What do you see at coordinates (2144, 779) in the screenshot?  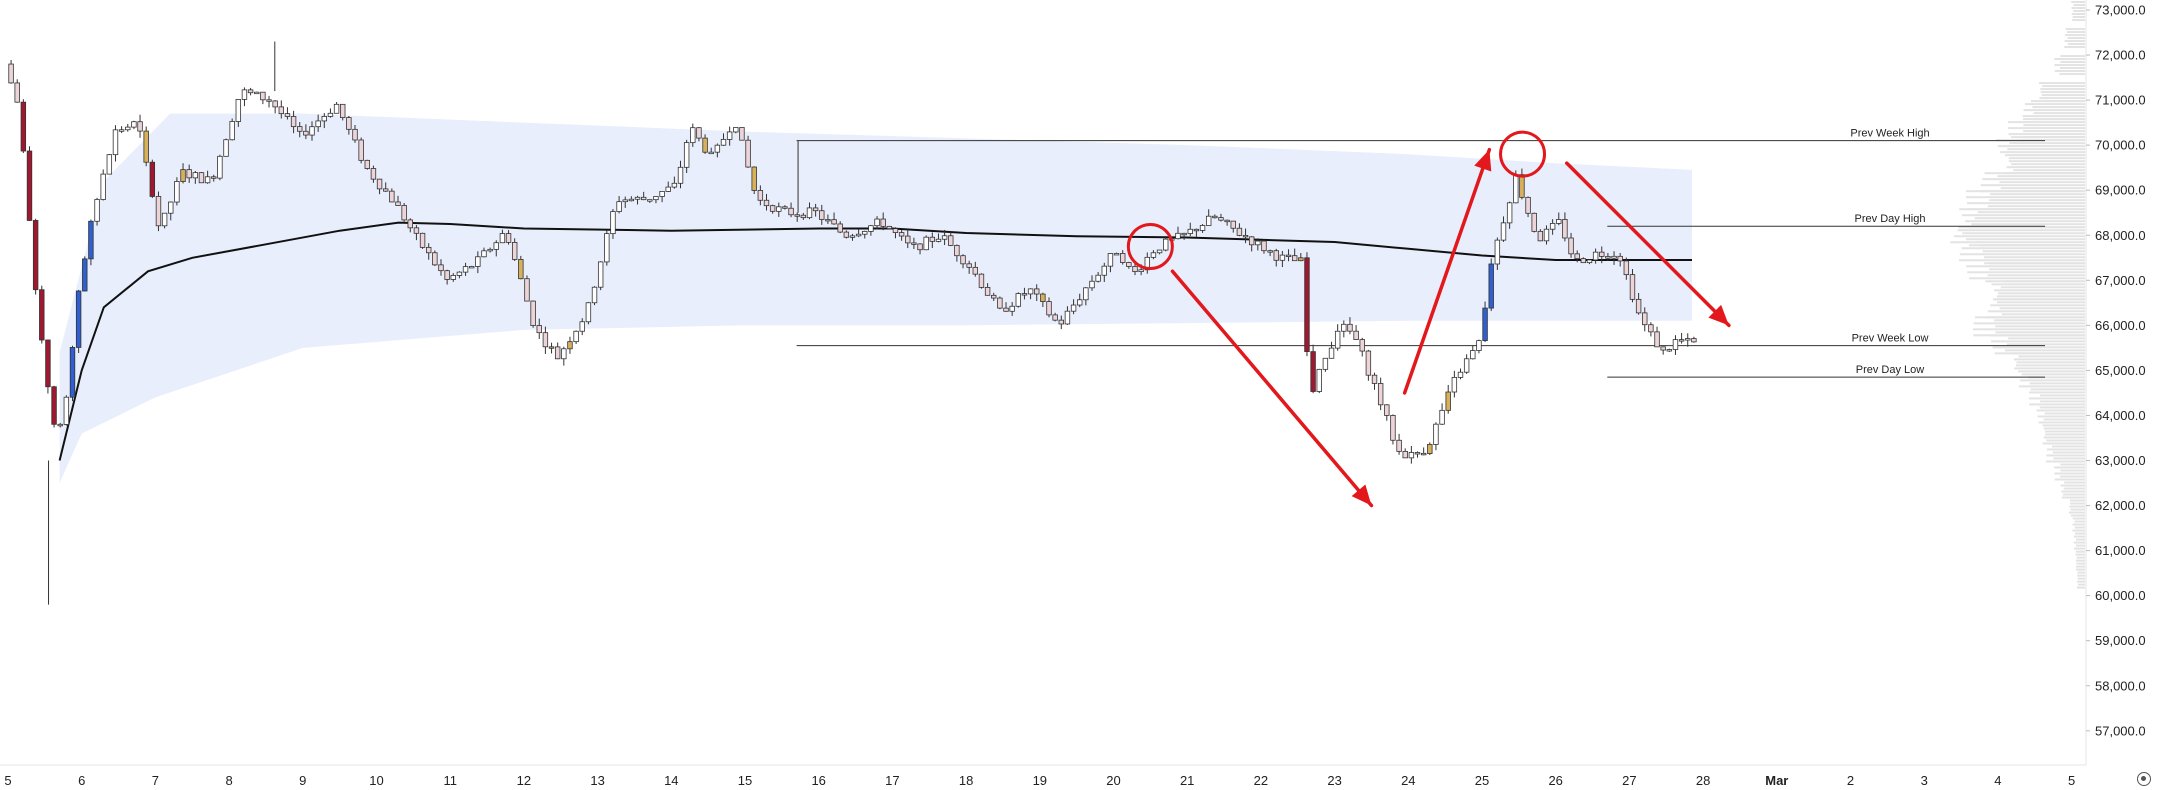 I see `chart-settings-icon` at bounding box center [2144, 779].